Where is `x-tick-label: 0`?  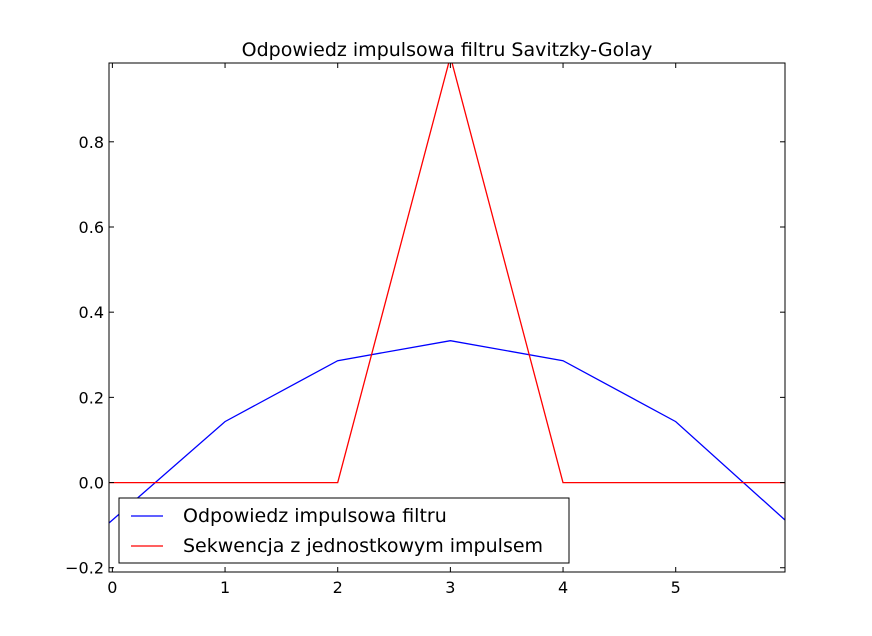 x-tick-label: 0 is located at coordinates (112, 587).